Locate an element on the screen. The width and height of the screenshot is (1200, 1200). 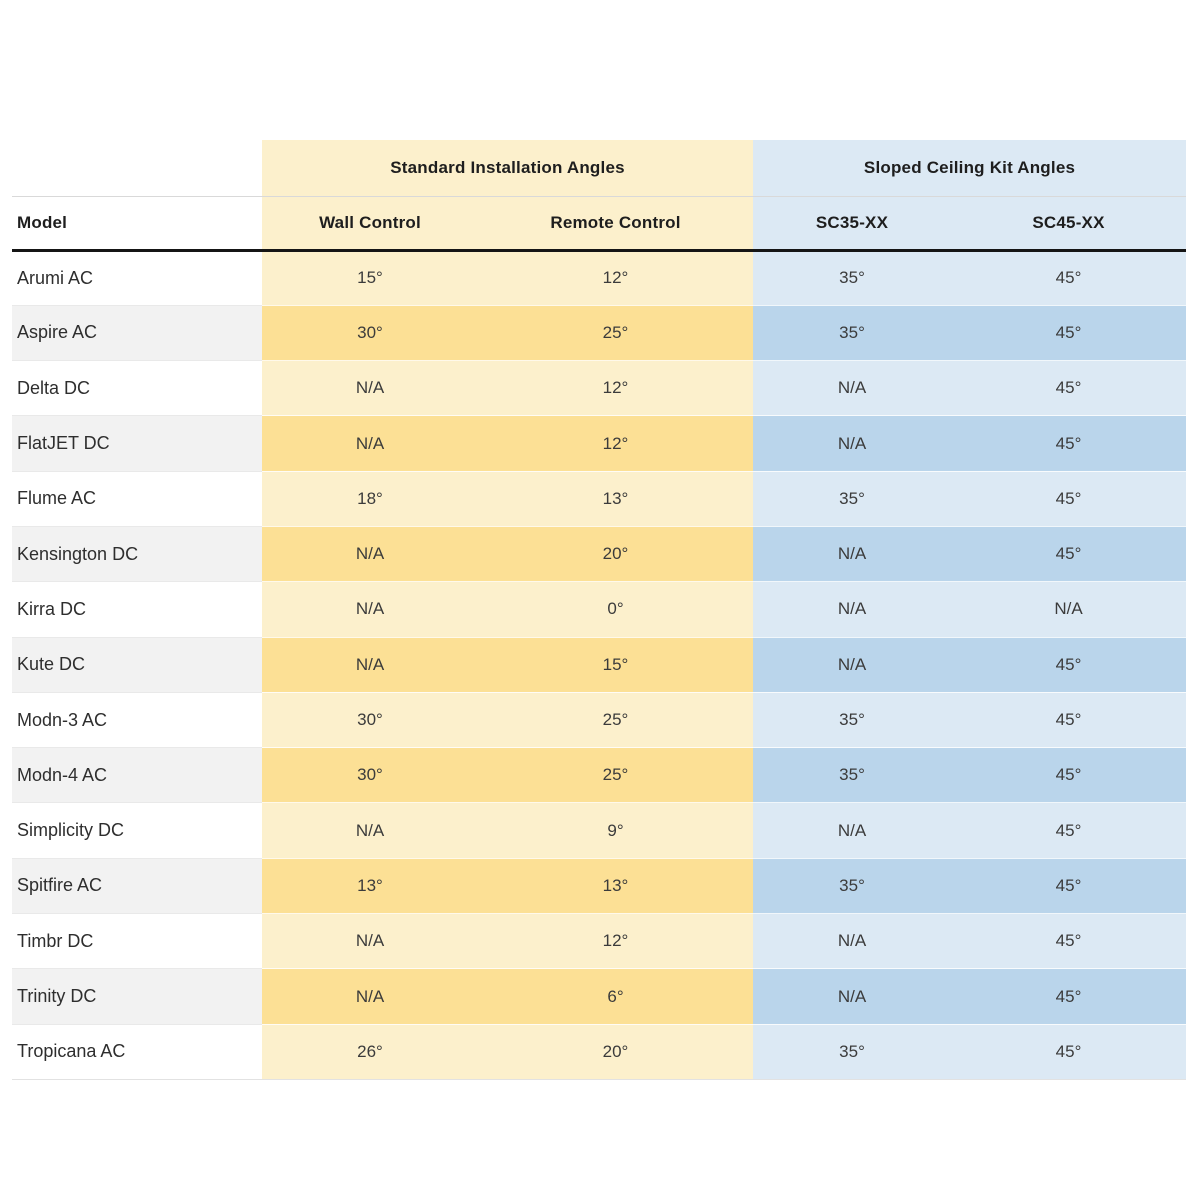
wall-control-value: 13° is located at coordinates (370, 885).